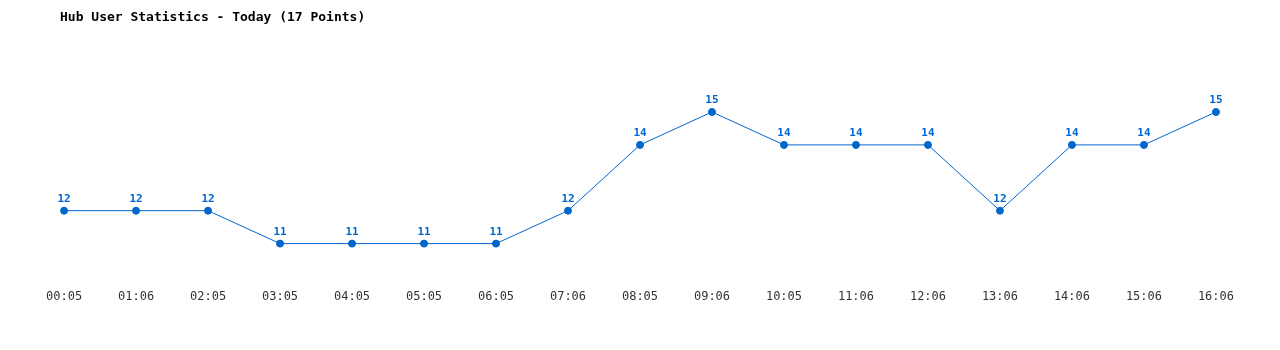 The height and width of the screenshot is (350, 1280). I want to click on x-tick-label: 08:05, so click(640, 295).